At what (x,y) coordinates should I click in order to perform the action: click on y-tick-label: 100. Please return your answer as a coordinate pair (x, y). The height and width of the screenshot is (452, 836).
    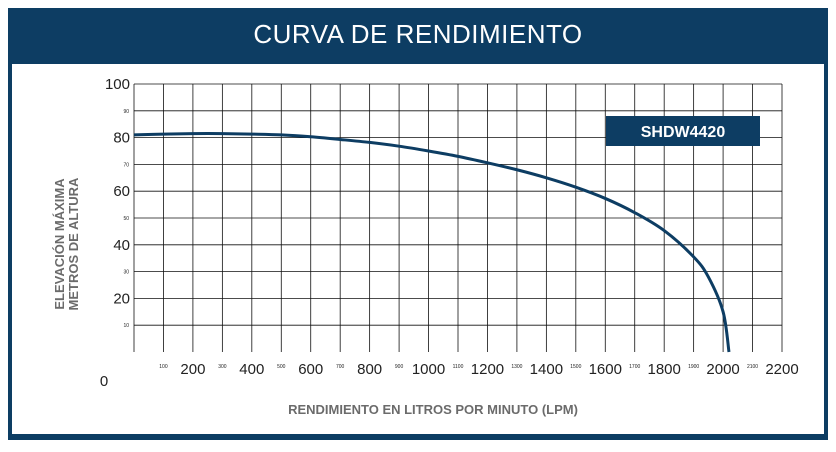
    Looking at the image, I should click on (117, 84).